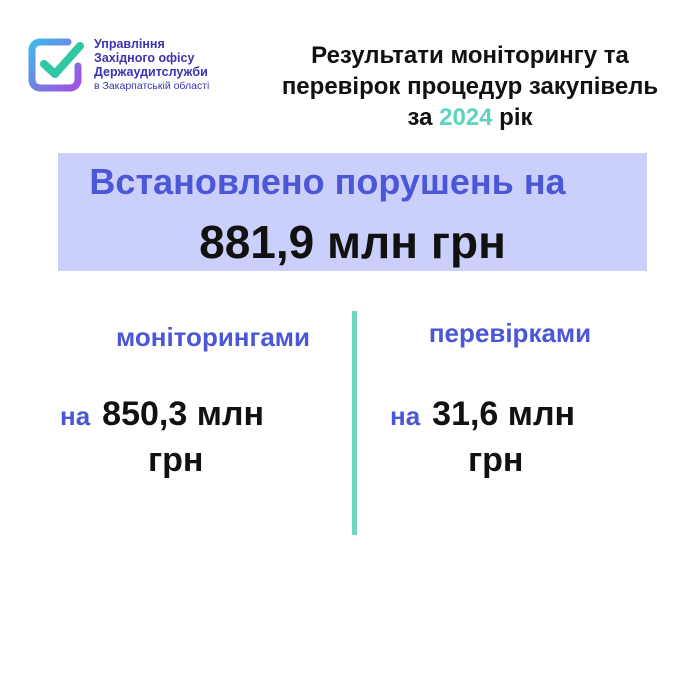 Image resolution: width=700 pixels, height=700 pixels. I want to click on monitoring-amount: 850,3 млн, so click(183, 414).